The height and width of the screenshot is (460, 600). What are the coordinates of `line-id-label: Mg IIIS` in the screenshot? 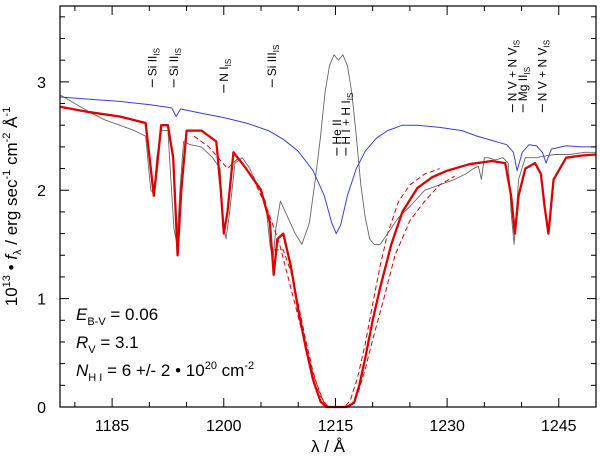 It's located at (524, 90).